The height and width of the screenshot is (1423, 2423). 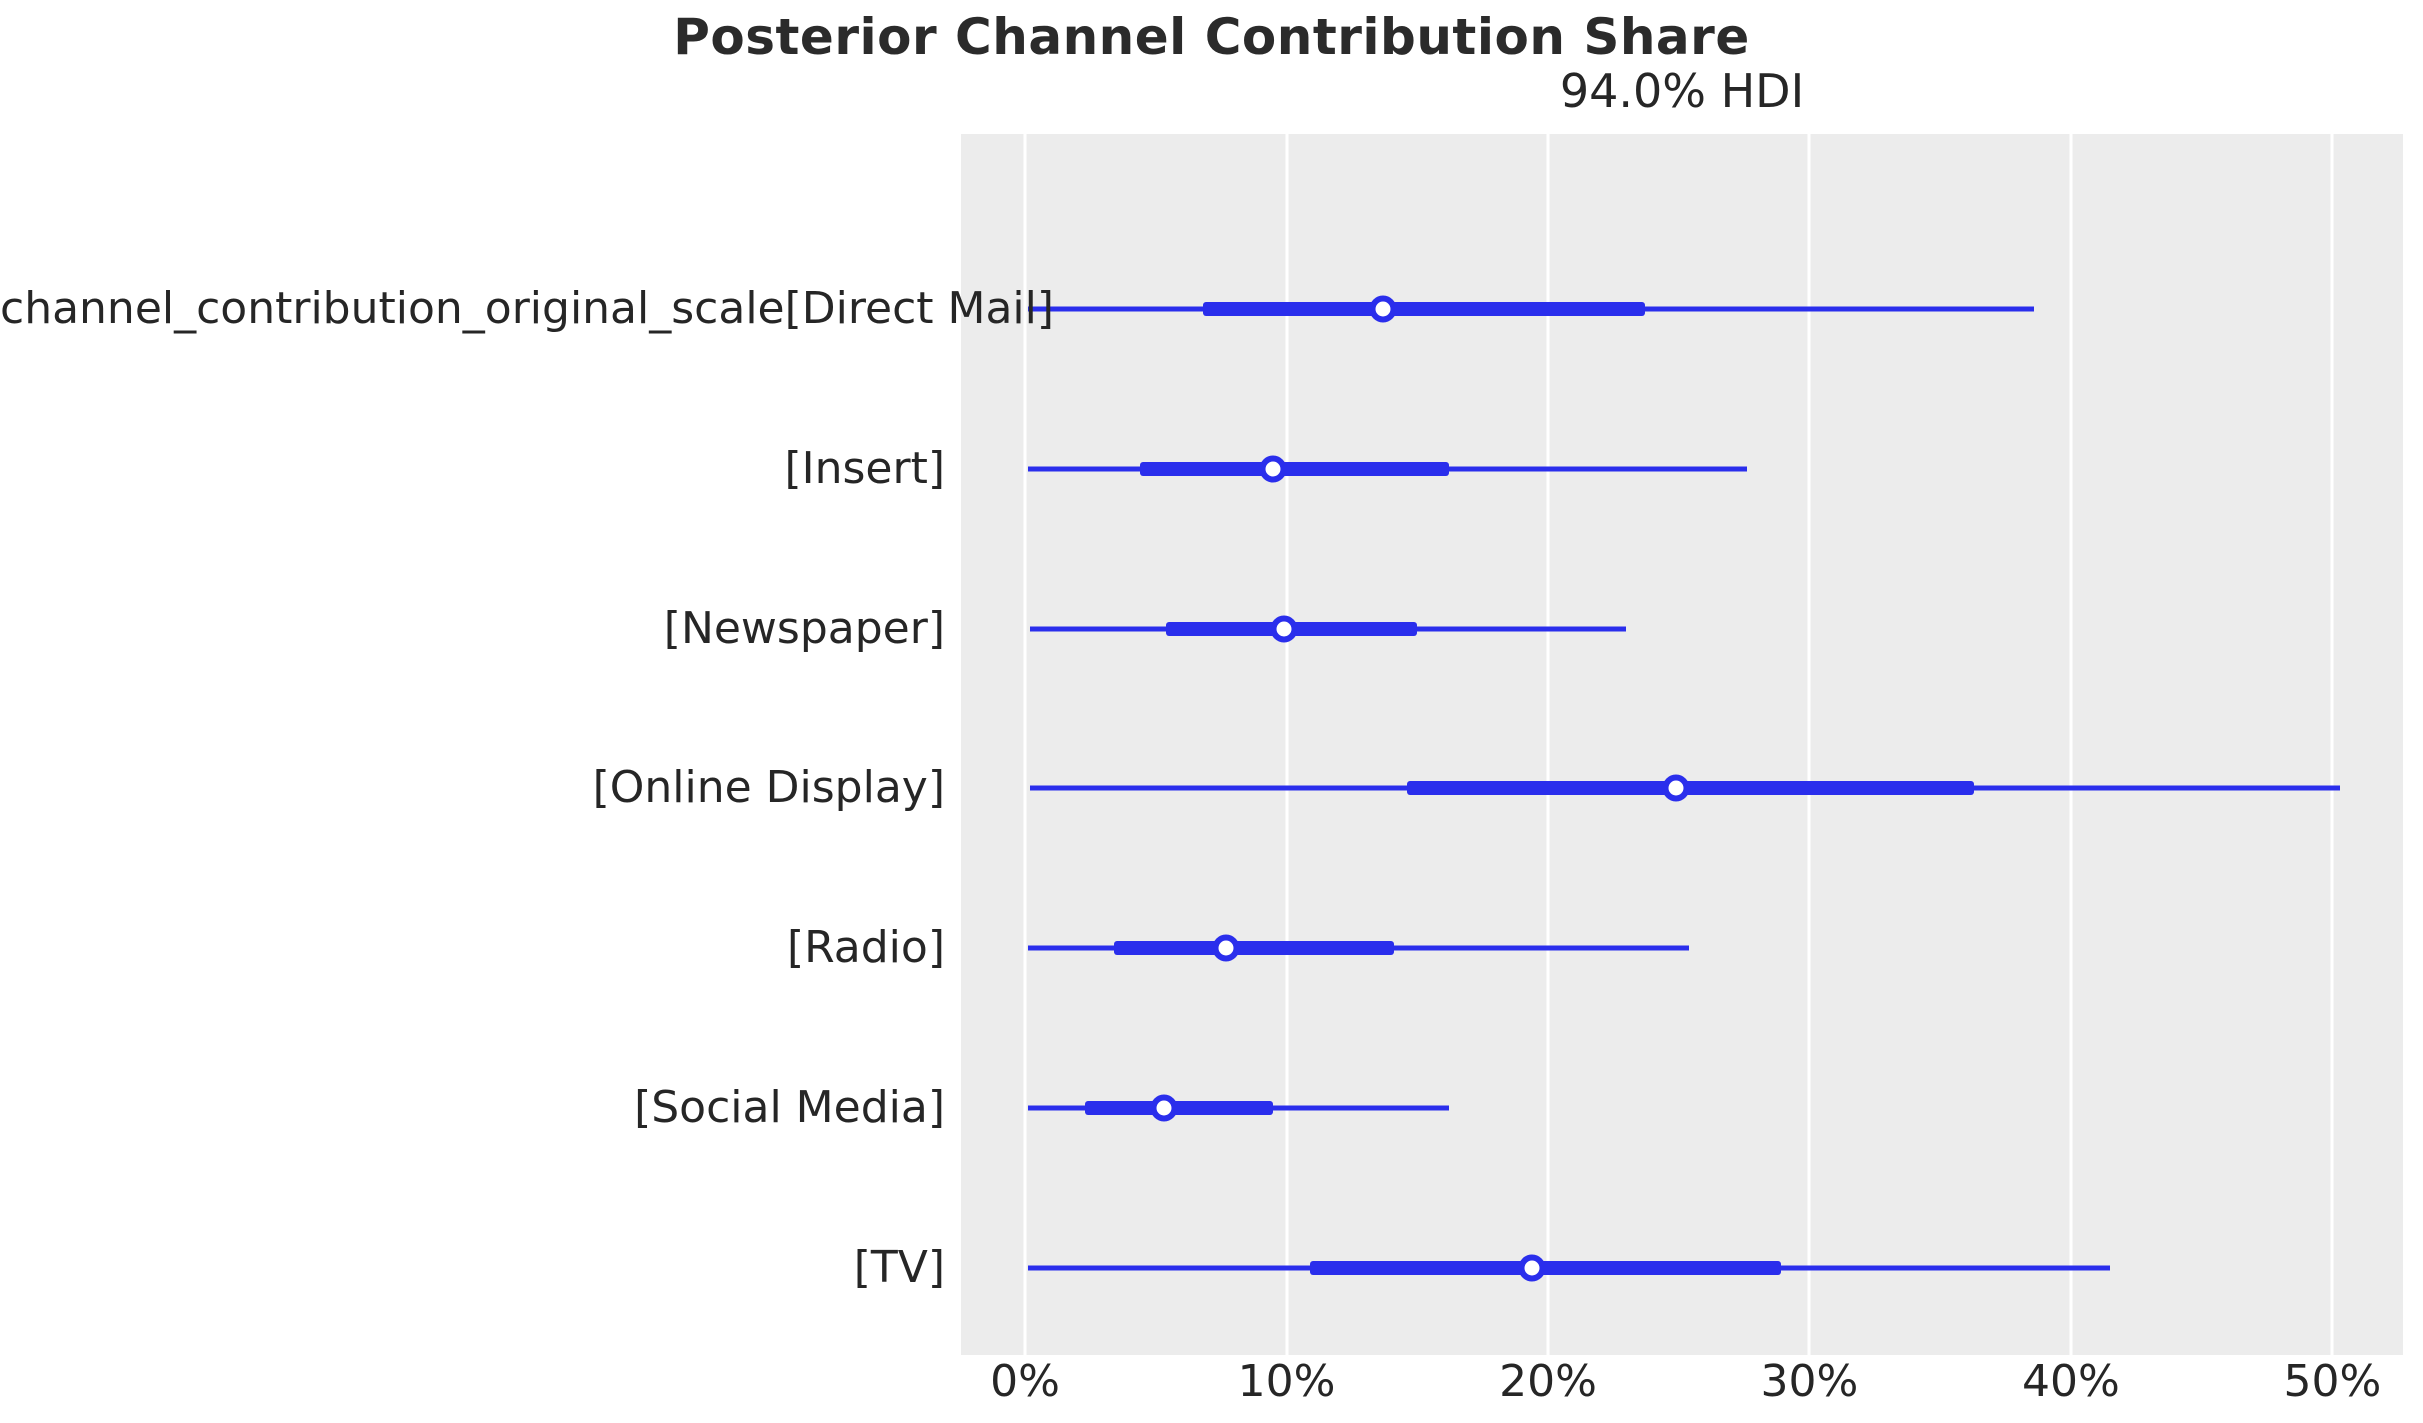 What do you see at coordinates (1286, 1381) in the screenshot?
I see `x-tick-label: 10%` at bounding box center [1286, 1381].